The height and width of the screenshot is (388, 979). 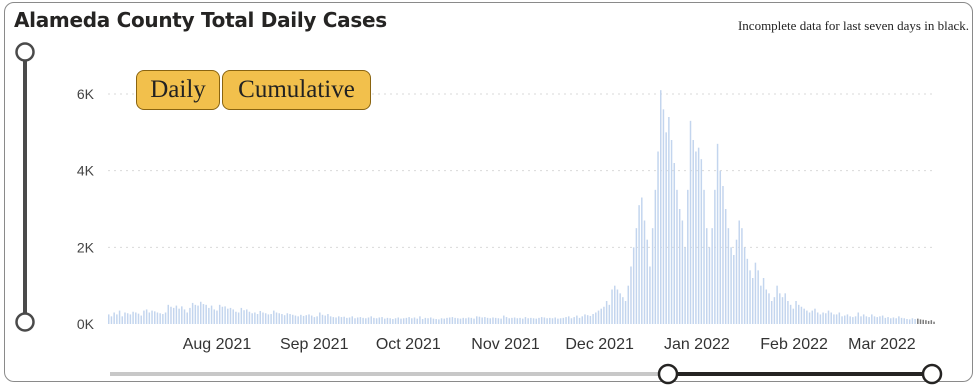 I want to click on daily-toggle-button: Daily, so click(x=178, y=90).